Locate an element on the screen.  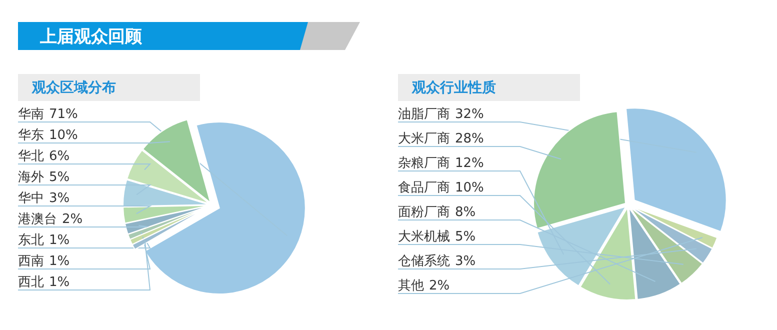
data-label: 6% is located at coordinates (59, 156).